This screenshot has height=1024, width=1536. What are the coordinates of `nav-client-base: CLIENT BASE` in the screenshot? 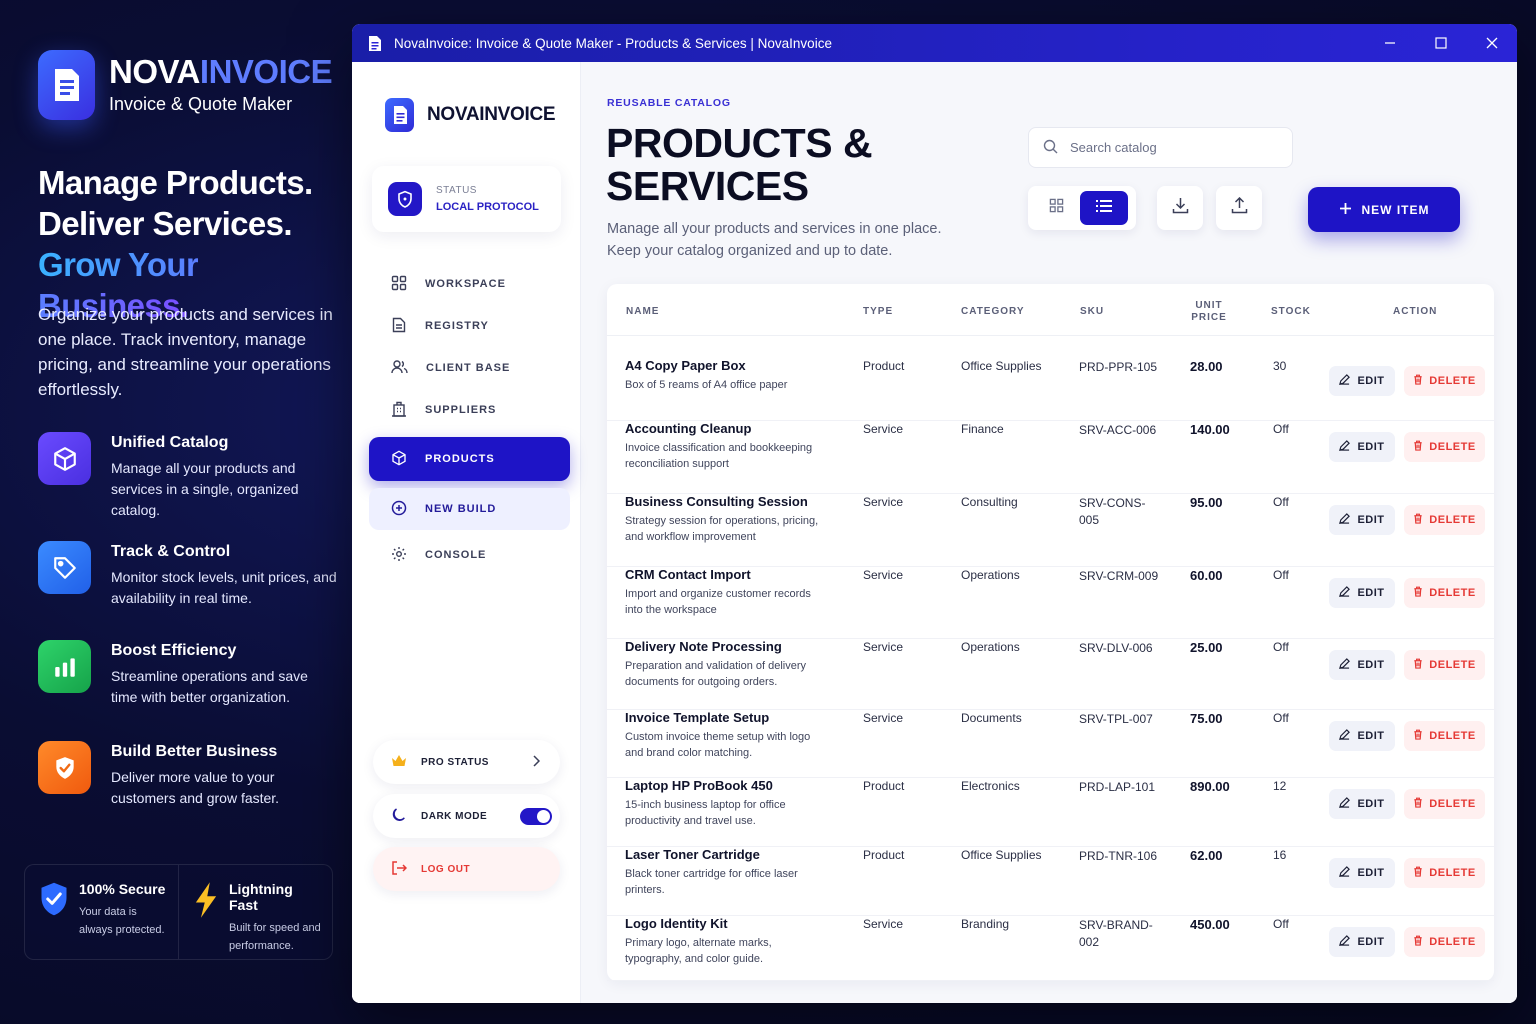 It's located at (469, 368).